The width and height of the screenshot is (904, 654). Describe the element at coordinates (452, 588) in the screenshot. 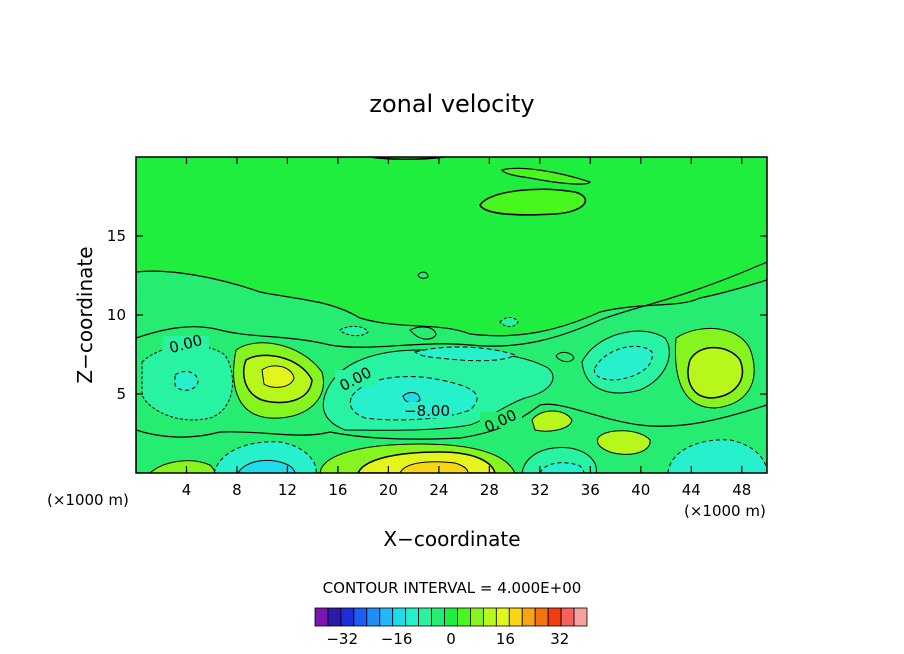

I see `contour-interval: CONTOUR INTERVAL = 4.000E+00` at that location.